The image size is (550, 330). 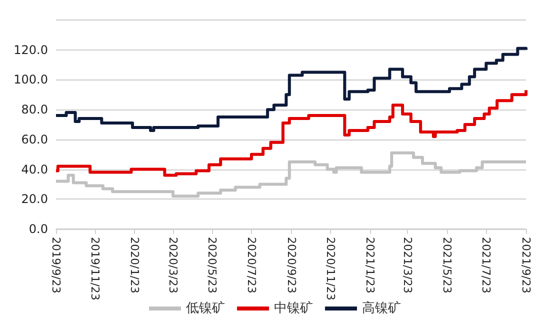 I want to click on x-tick-label: 2020/9/23, so click(x=291, y=265).